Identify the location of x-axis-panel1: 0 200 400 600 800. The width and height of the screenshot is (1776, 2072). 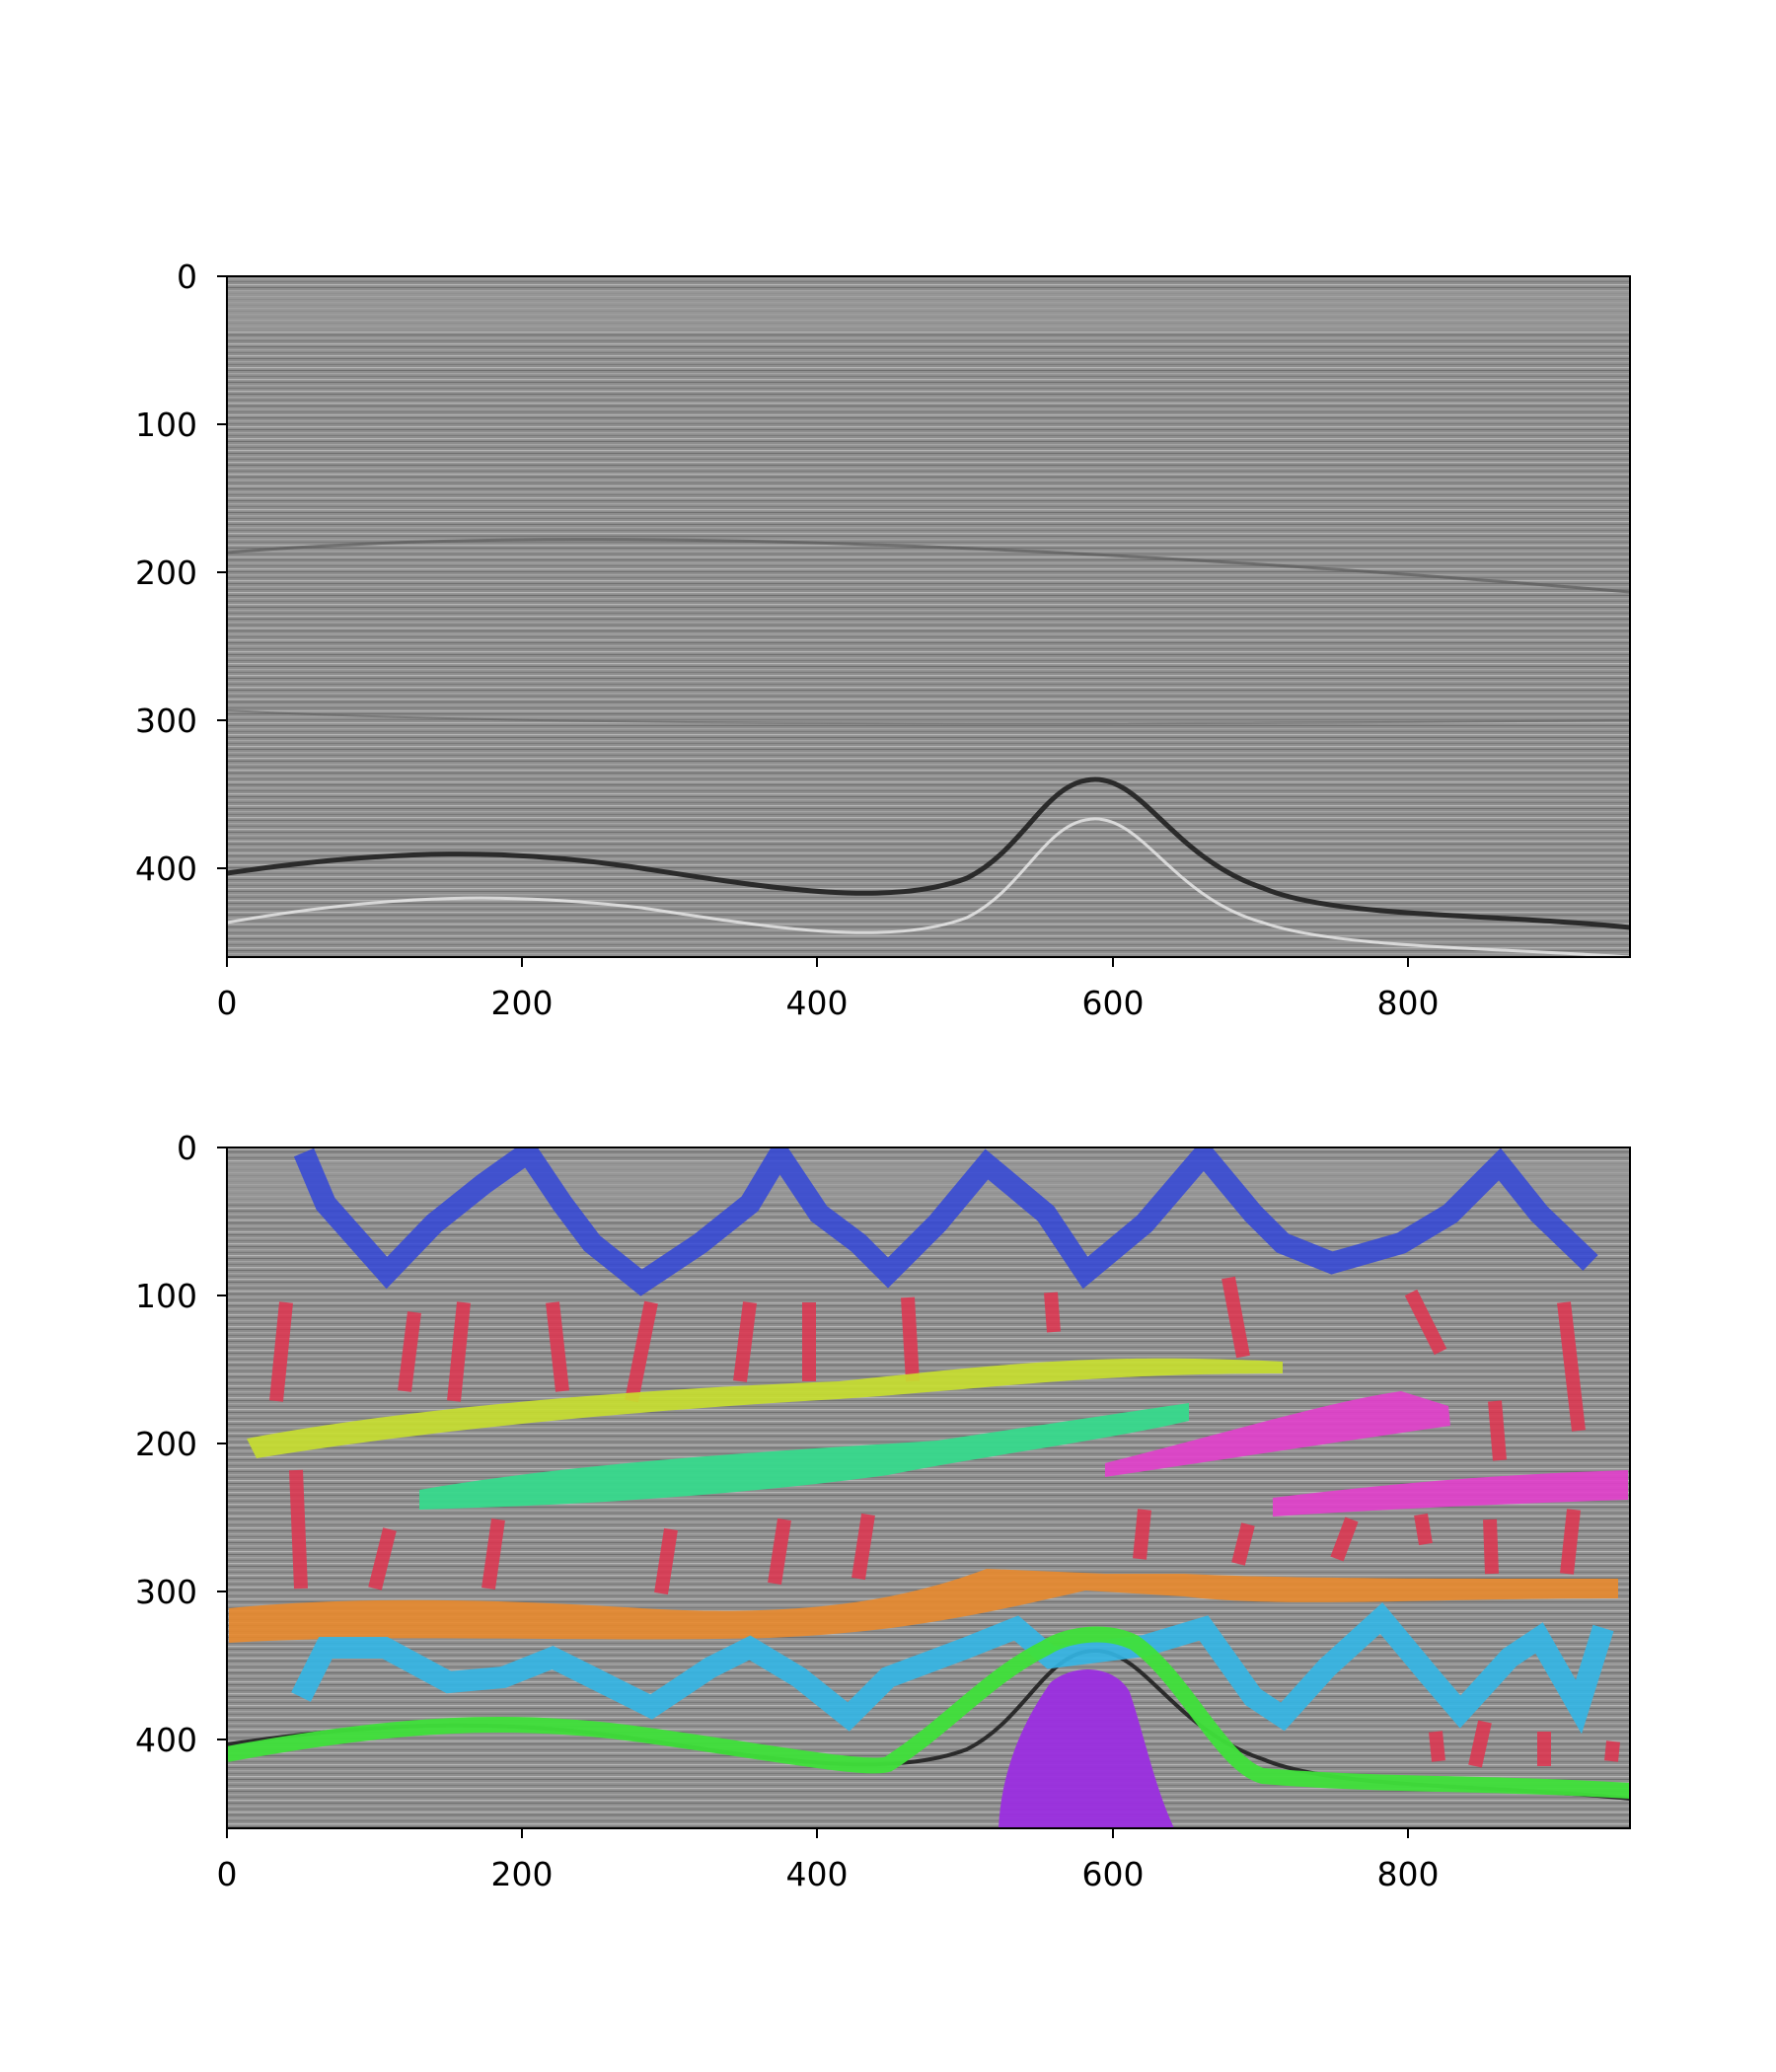
(829, 990).